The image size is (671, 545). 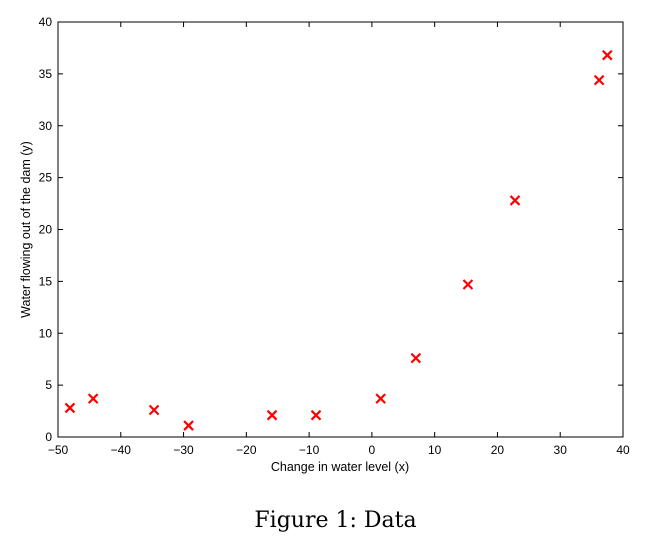 What do you see at coordinates (46, 333) in the screenshot?
I see `y-tick-label: 10` at bounding box center [46, 333].